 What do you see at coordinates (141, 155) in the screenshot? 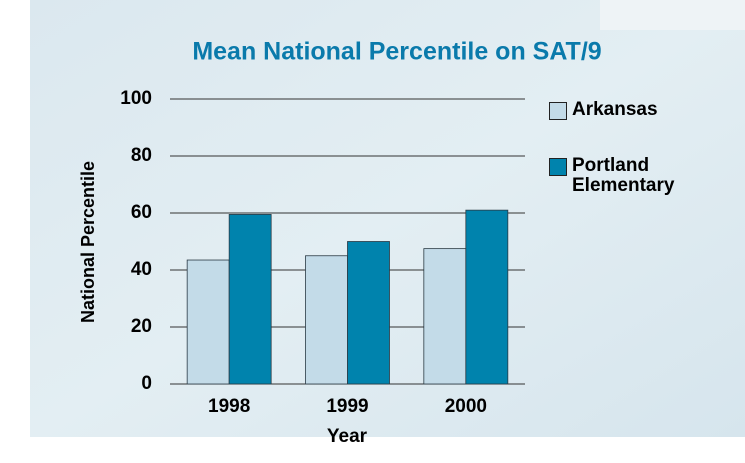
I see `y-tick-label: 80` at bounding box center [141, 155].